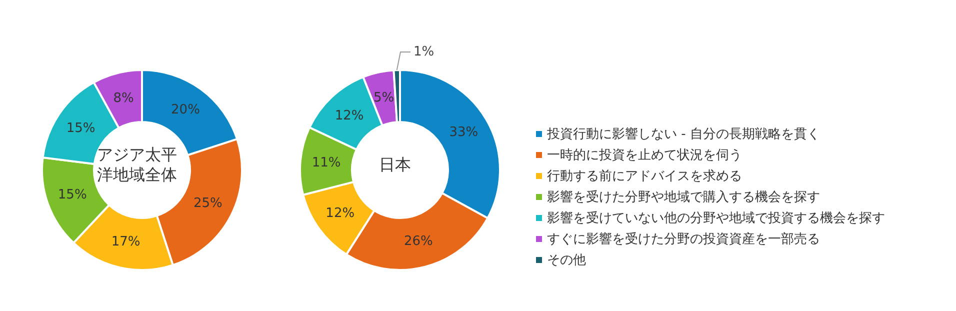 The width and height of the screenshot is (956, 311). I want to click on text: 日本, so click(395, 165).